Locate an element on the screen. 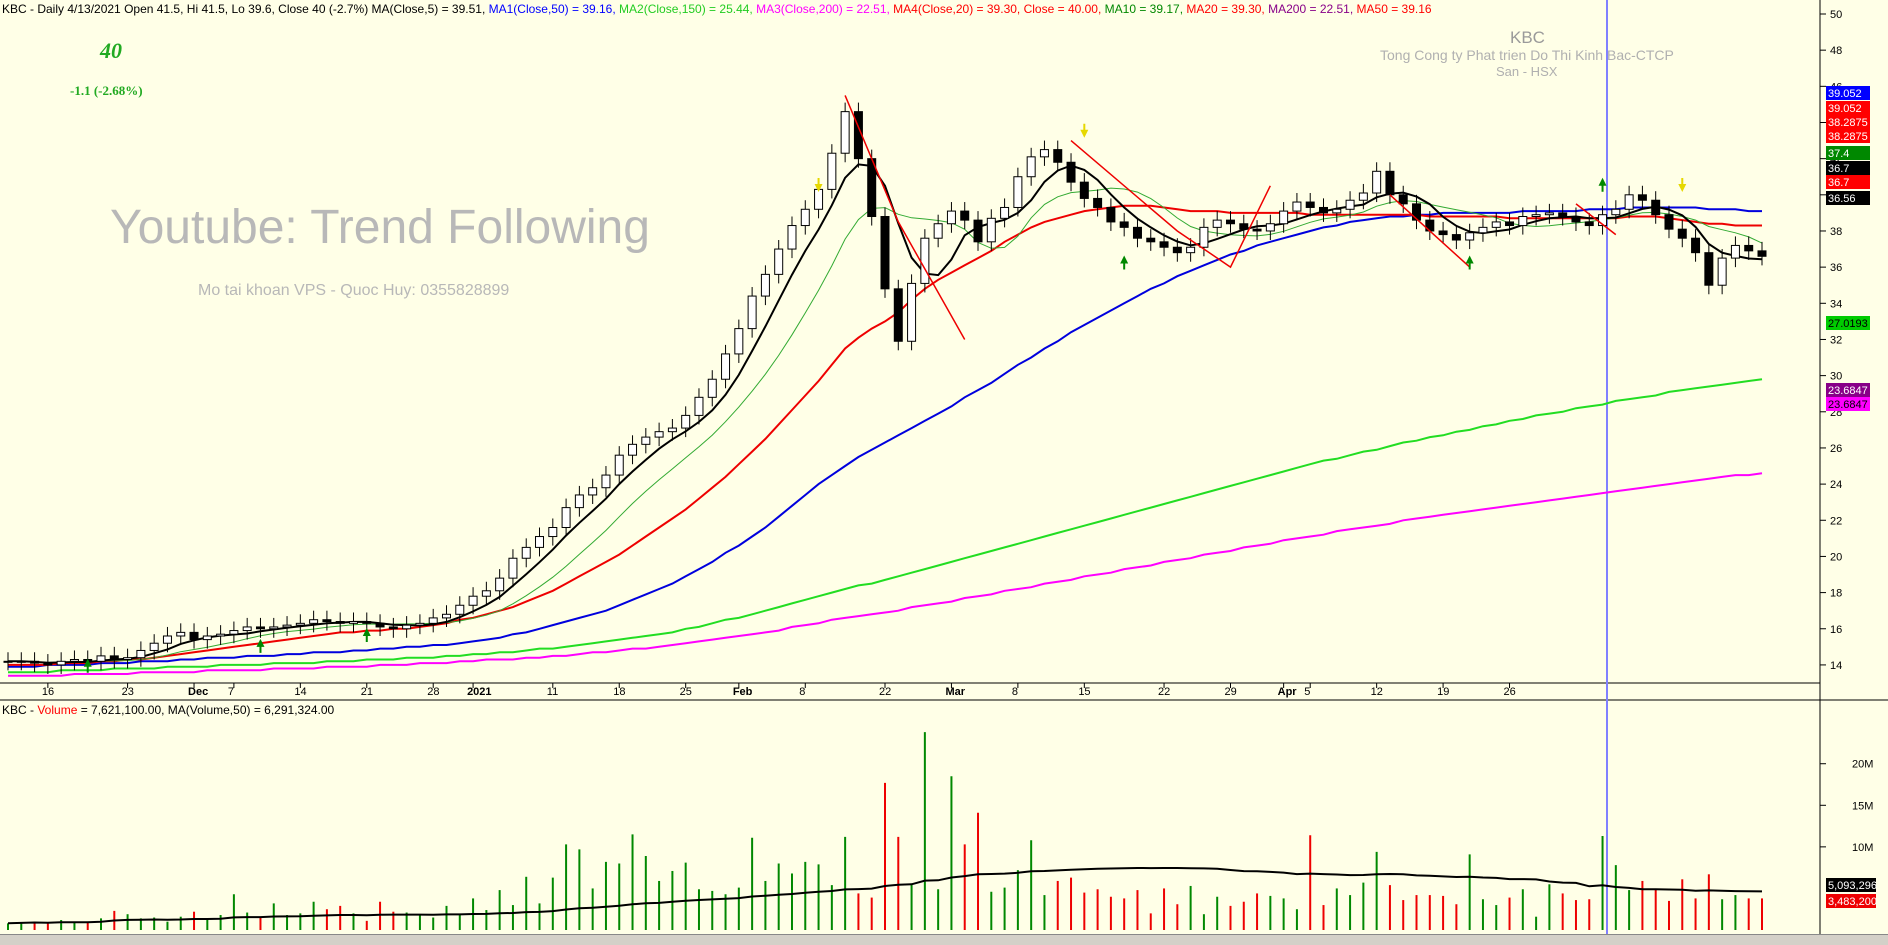 The width and height of the screenshot is (1888, 945). price-label: 27.0193 is located at coordinates (1848, 324).